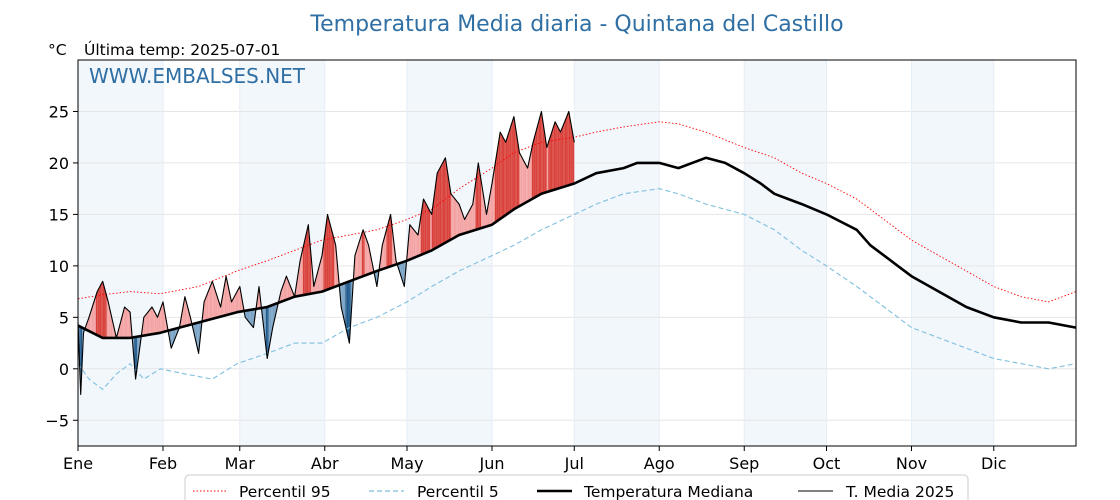  What do you see at coordinates (492, 463) in the screenshot?
I see `x-tick-label-jun: Jun` at bounding box center [492, 463].